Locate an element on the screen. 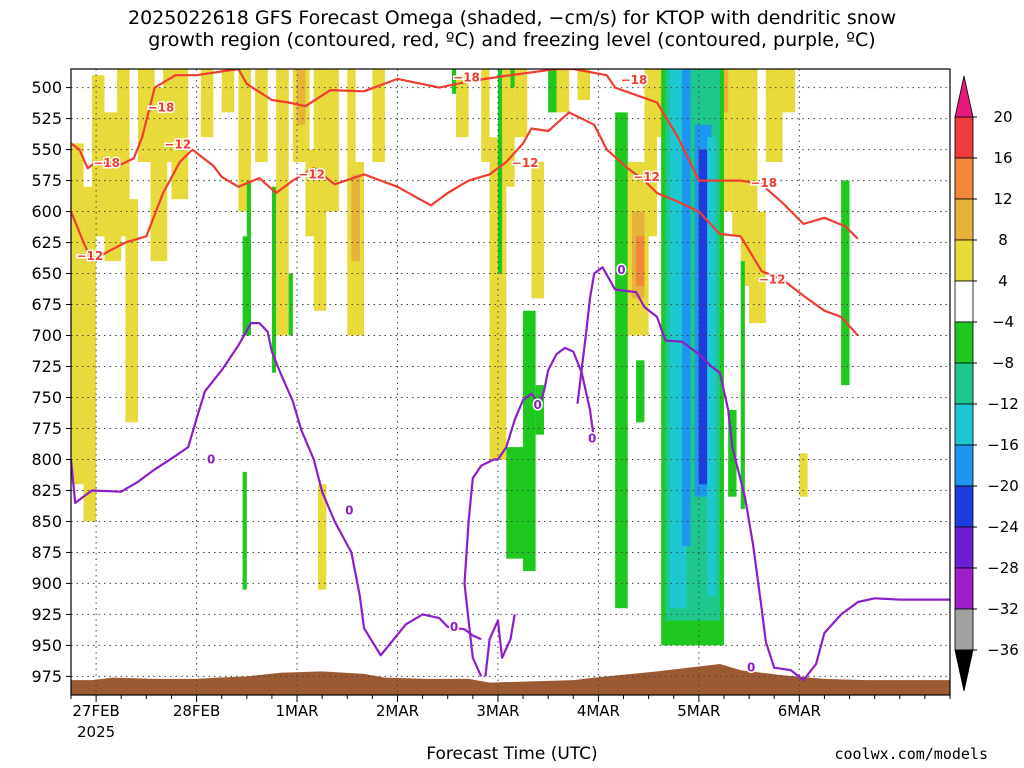  colorbar-top-arrow is located at coordinates (964, 96).